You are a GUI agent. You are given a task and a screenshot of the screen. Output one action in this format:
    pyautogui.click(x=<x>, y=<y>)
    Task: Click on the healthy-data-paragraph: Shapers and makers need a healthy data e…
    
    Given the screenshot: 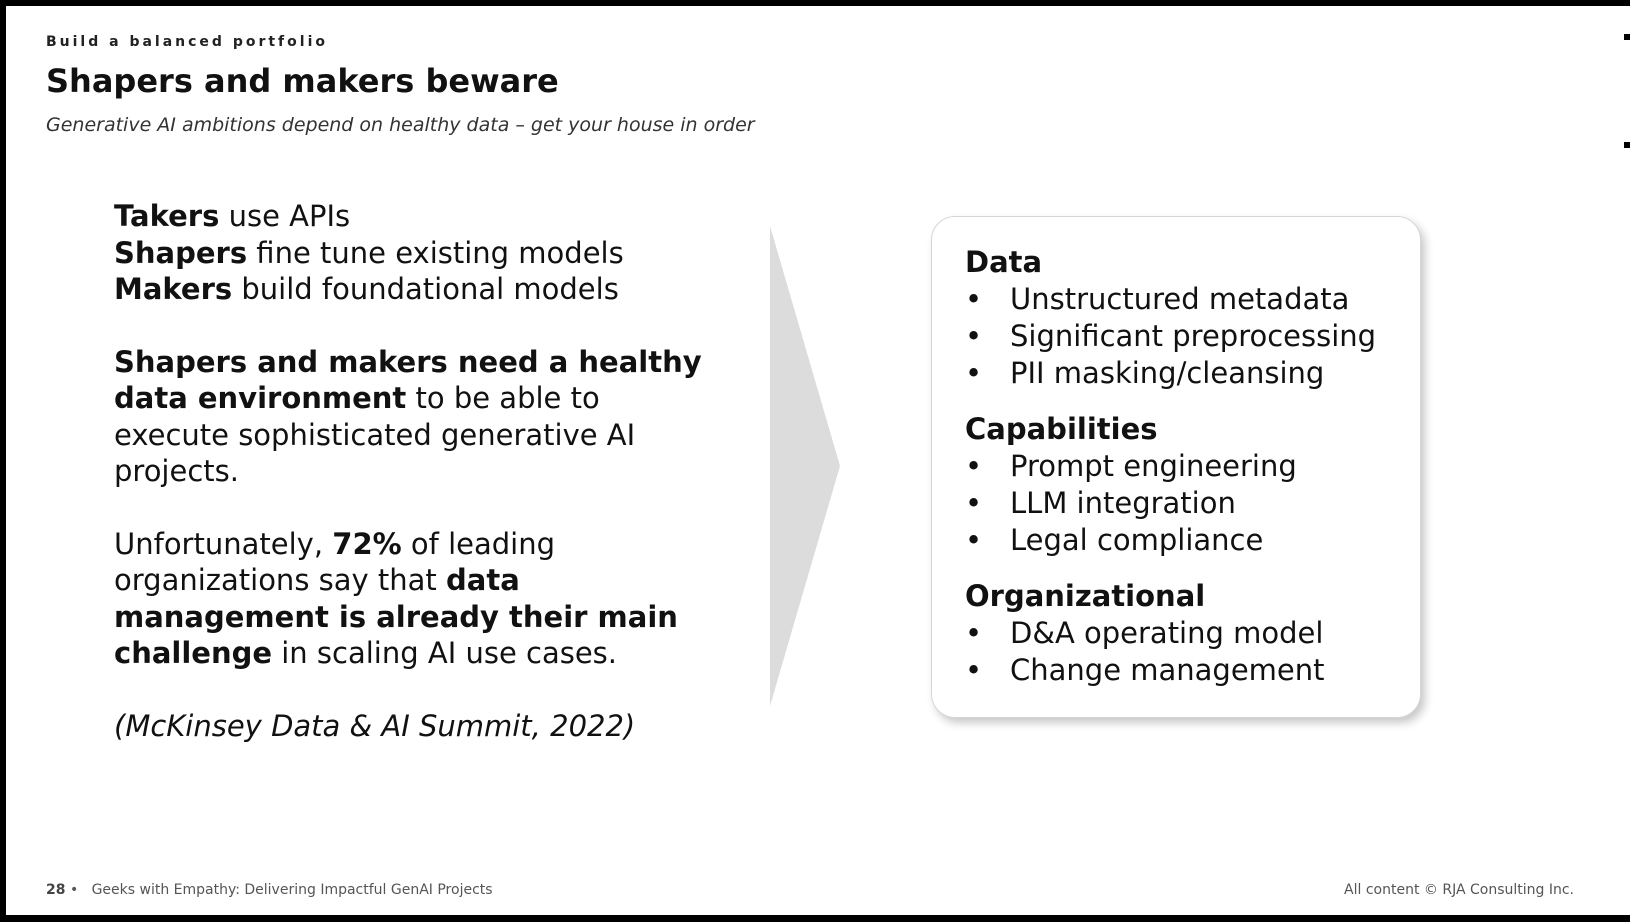 What is the action you would take?
    pyautogui.click(x=408, y=416)
    